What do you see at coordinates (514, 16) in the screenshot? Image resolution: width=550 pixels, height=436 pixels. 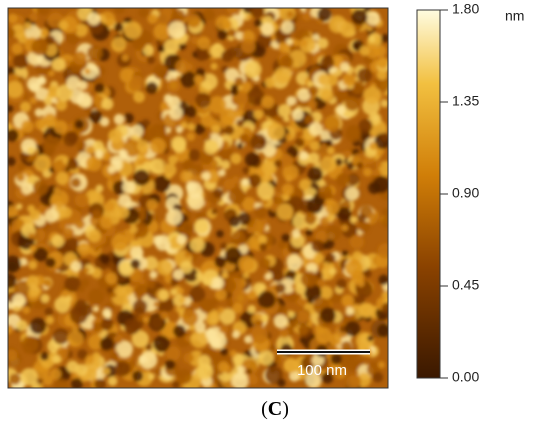 I see `colorbar-unit: nm` at bounding box center [514, 16].